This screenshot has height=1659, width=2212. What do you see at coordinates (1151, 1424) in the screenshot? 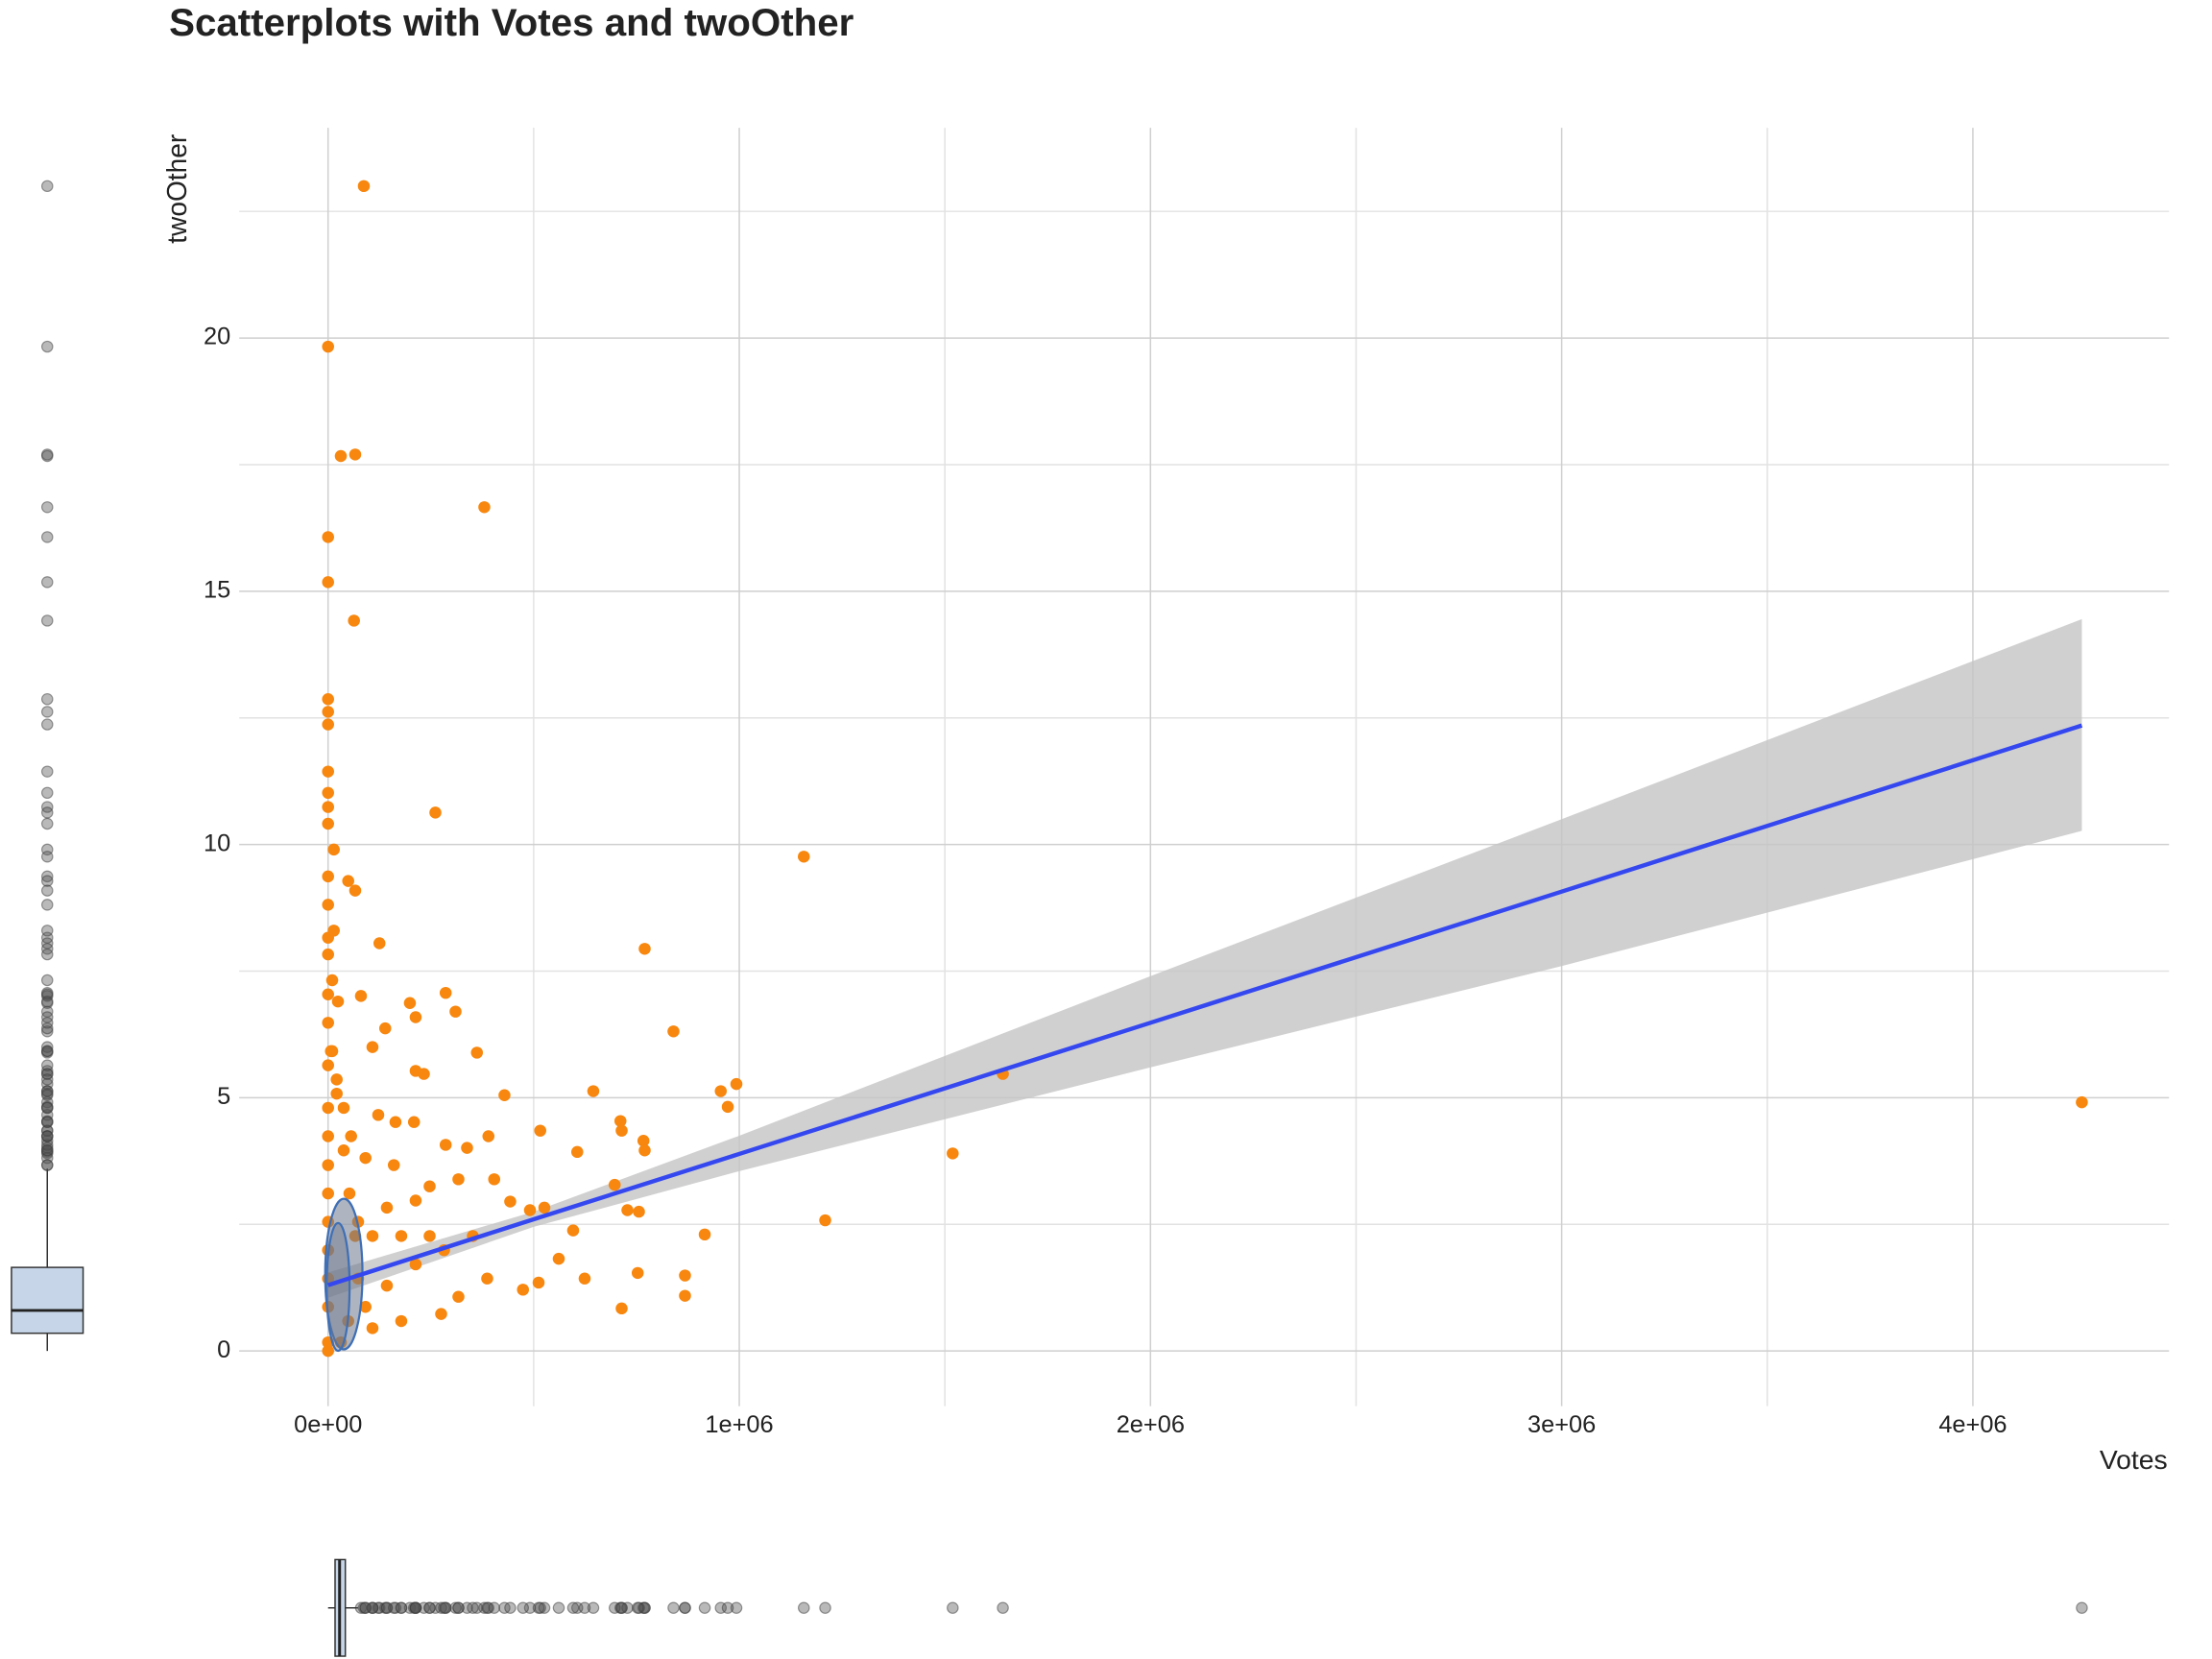
I see `x-tick-label: 2e+06` at bounding box center [1151, 1424].